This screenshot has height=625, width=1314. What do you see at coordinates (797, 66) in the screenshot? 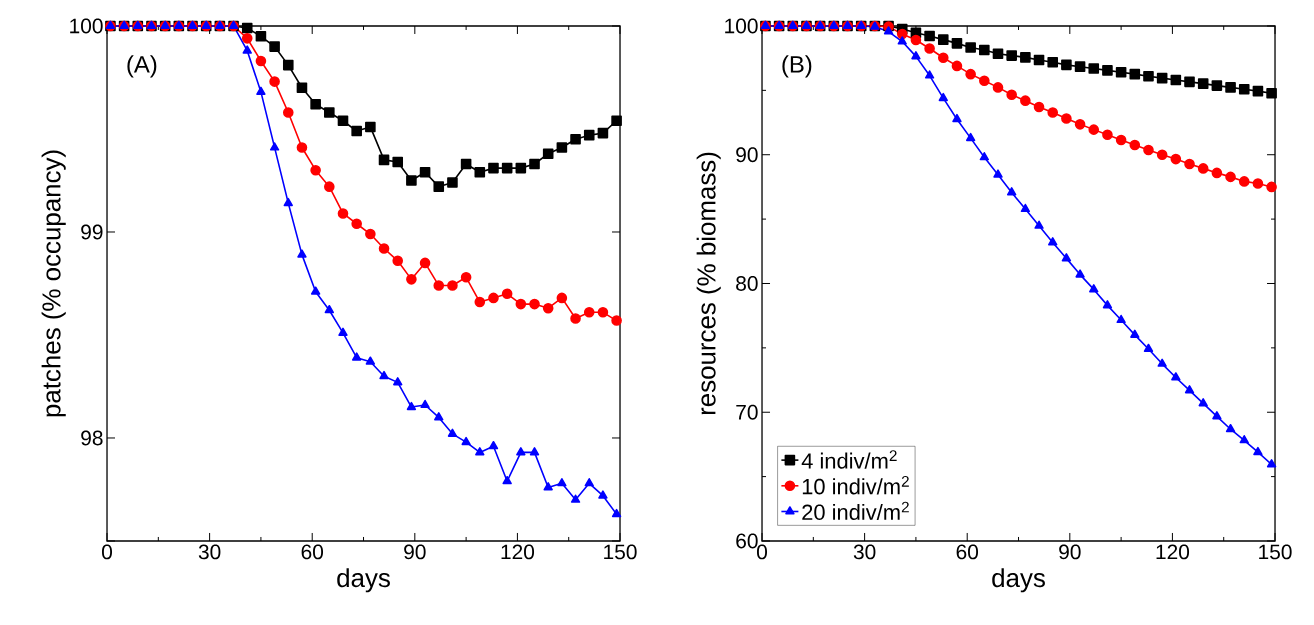
I see `annotation: (B)` at bounding box center [797, 66].